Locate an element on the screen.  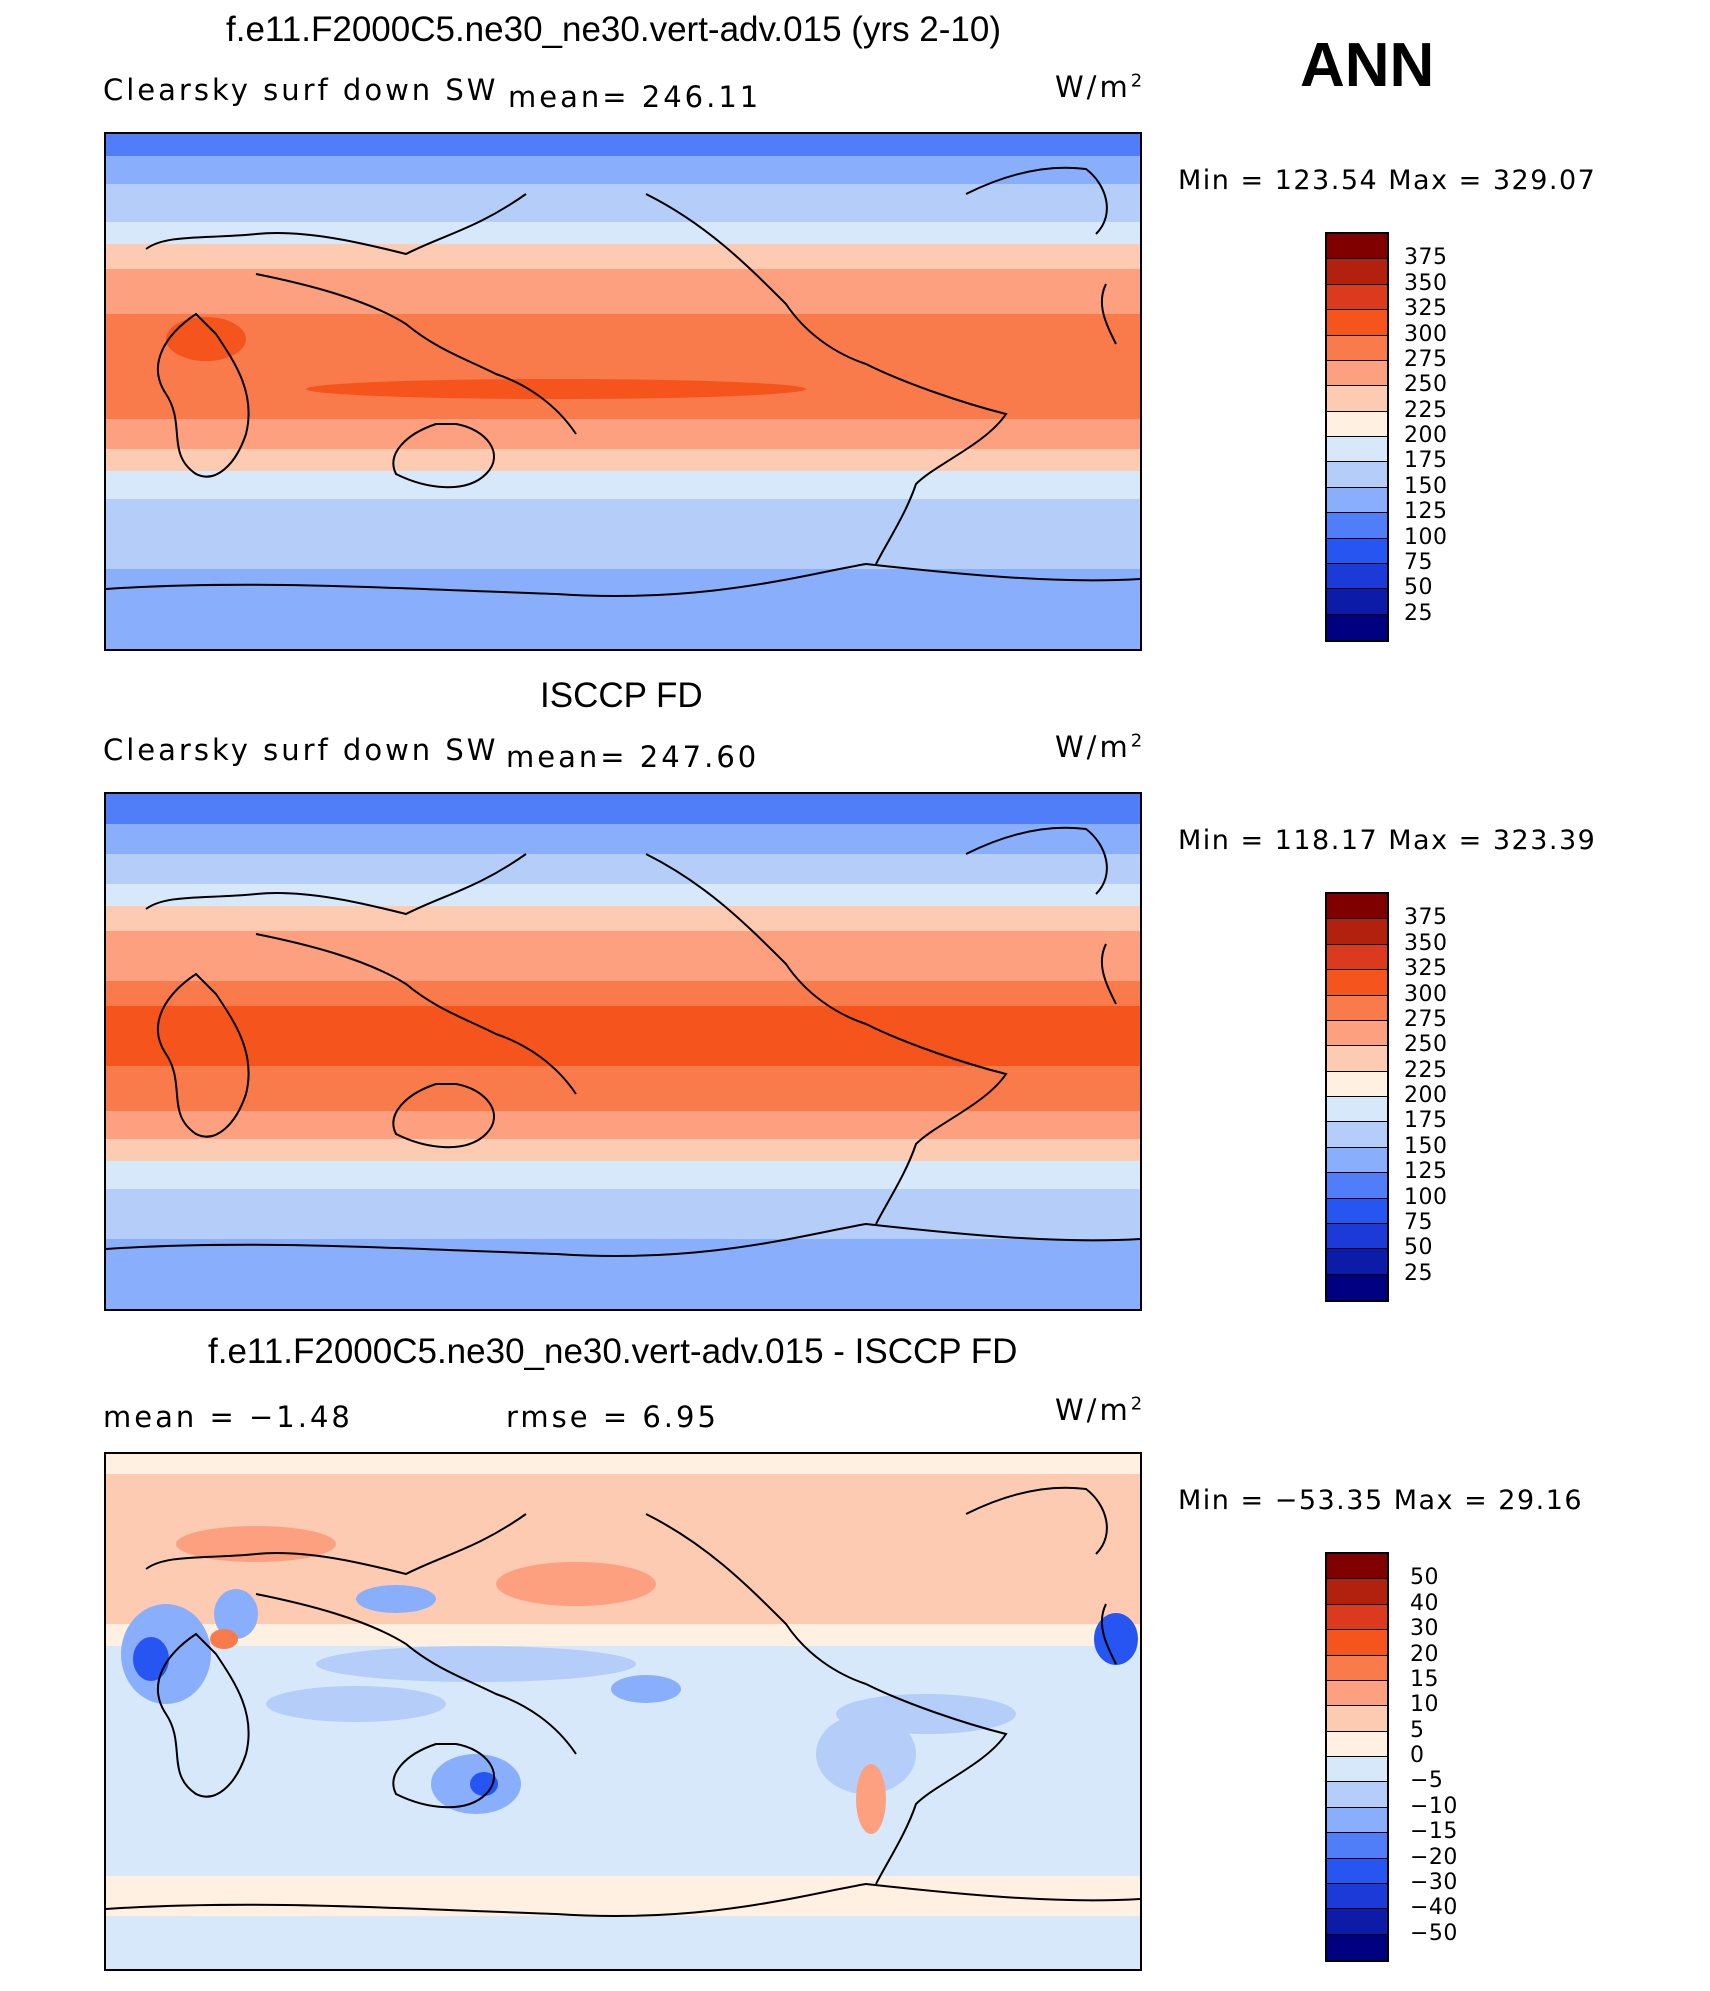
mean-label: mean= 246.11 is located at coordinates (635, 97).